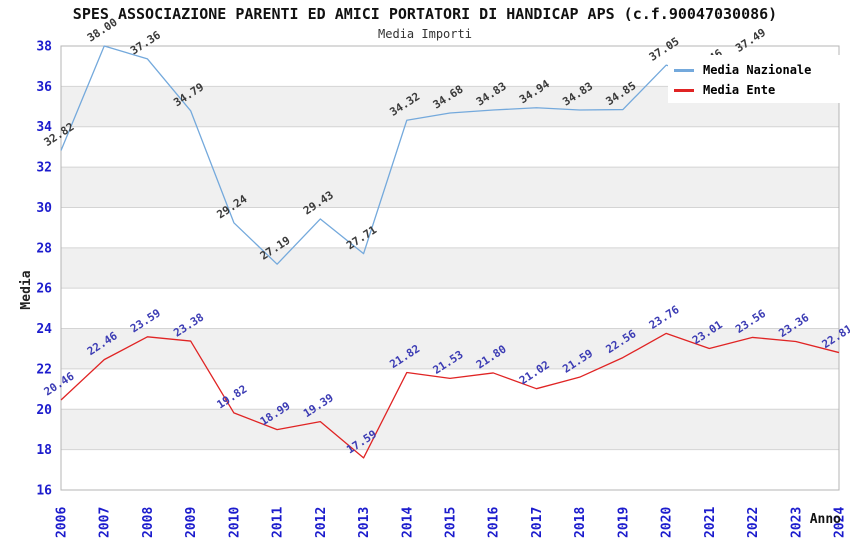  What do you see at coordinates (44, 329) in the screenshot?
I see `y-tick-label: 24` at bounding box center [44, 329].